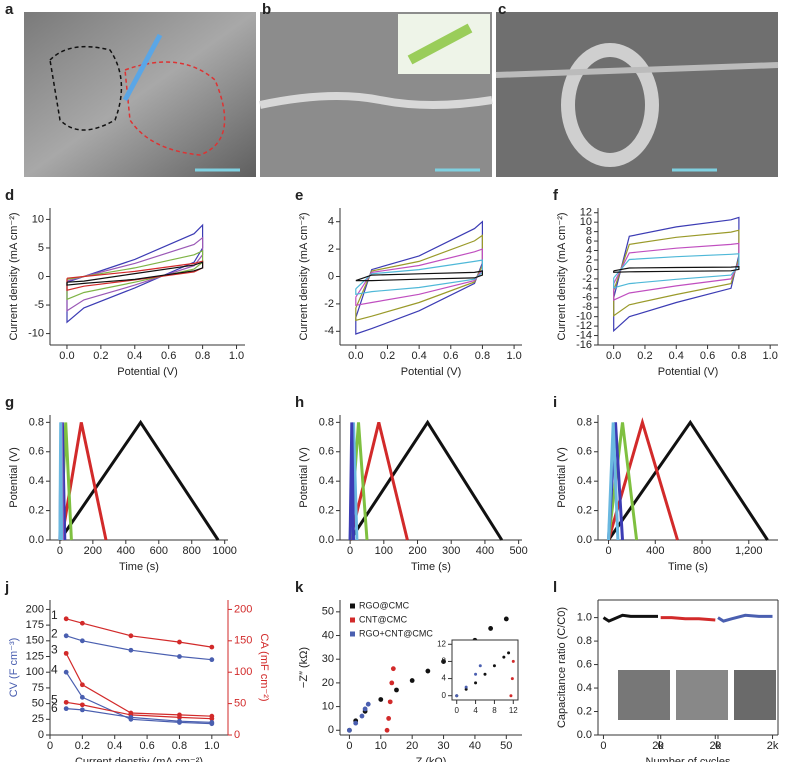  Describe the element at coordinates (304, 667) in the screenshot. I see `y-axis-label: −Z″ (kΩ)` at that location.